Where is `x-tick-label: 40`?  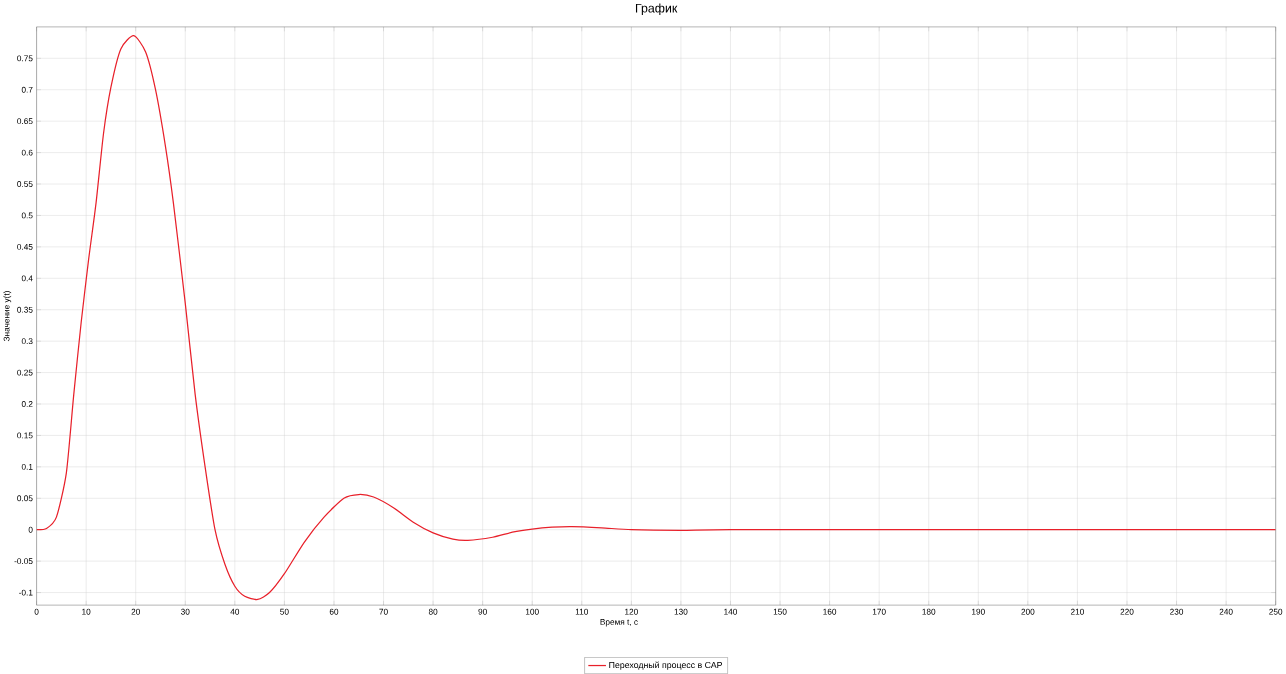 x-tick-label: 40 is located at coordinates (235, 611).